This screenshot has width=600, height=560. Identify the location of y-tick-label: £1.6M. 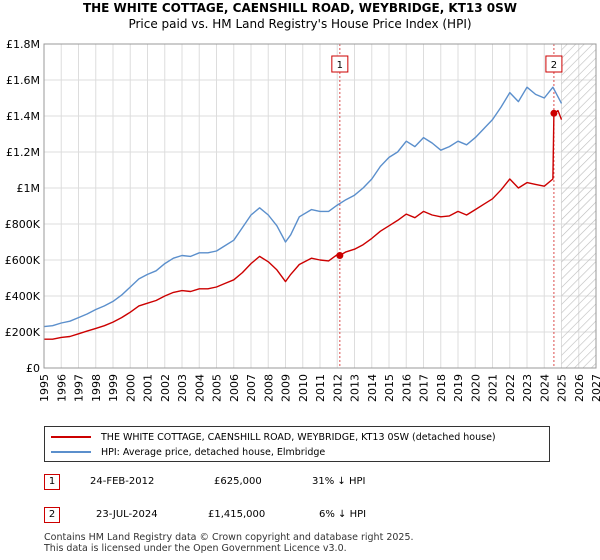
(23, 80).